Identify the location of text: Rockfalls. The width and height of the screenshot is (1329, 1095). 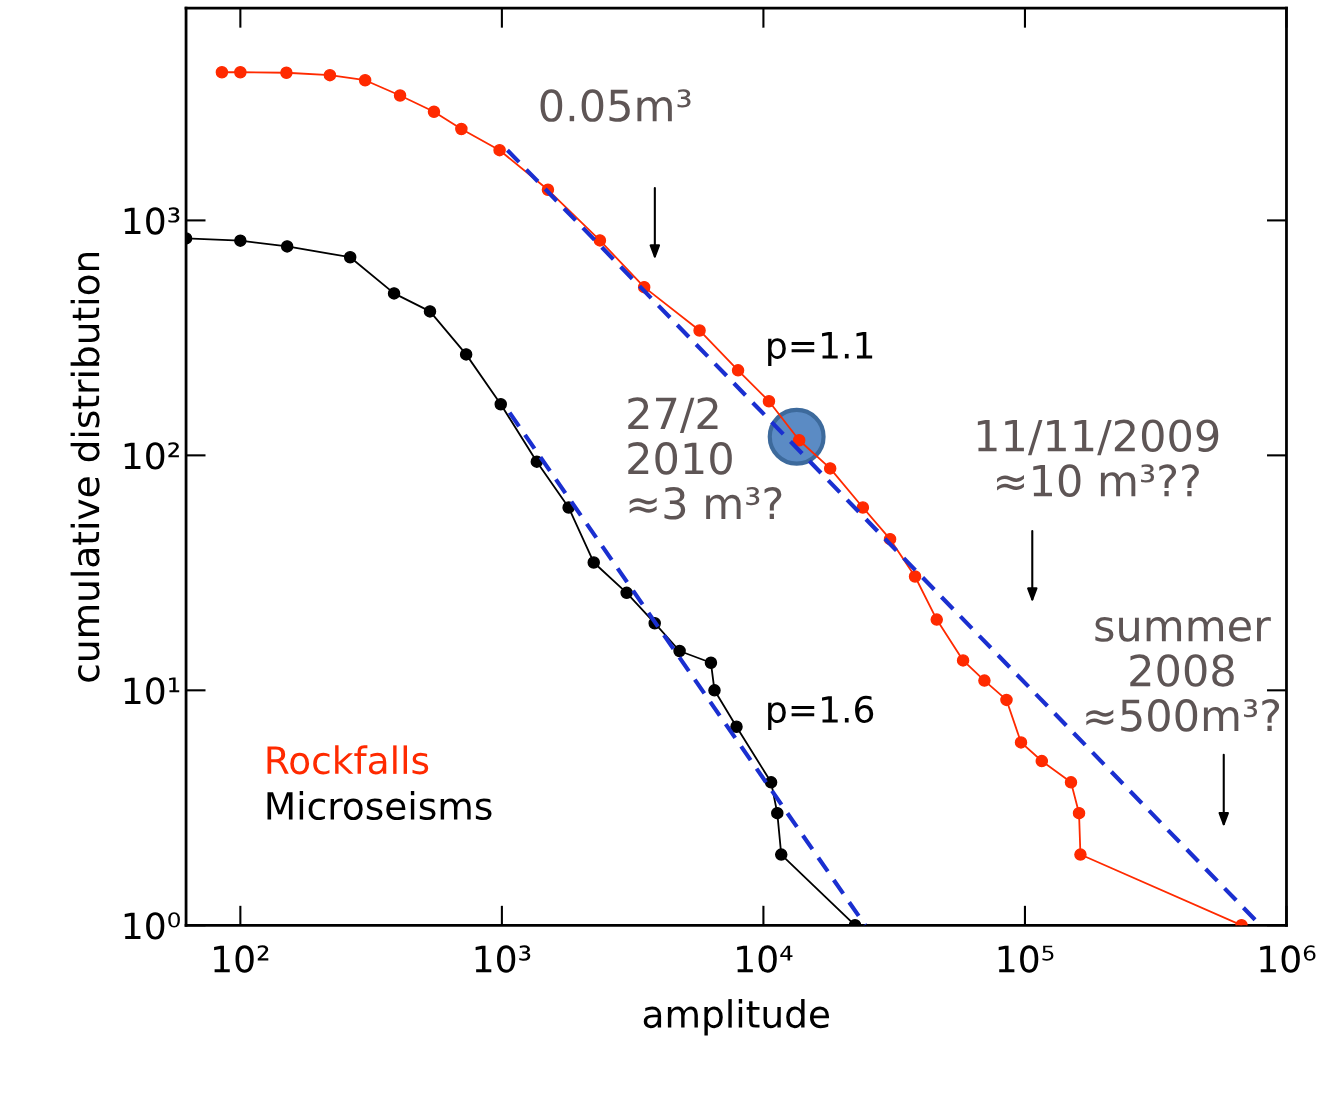
(348, 760).